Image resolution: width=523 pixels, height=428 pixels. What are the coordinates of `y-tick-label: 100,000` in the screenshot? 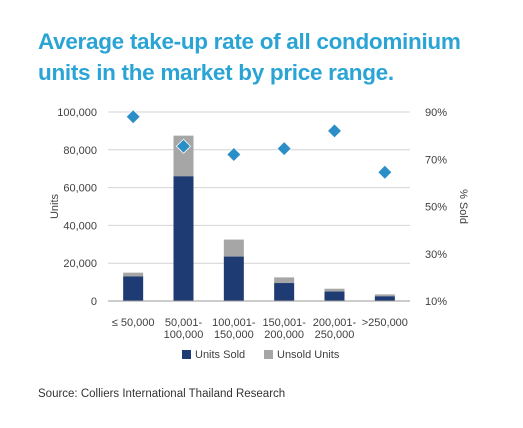 It's located at (77, 113).